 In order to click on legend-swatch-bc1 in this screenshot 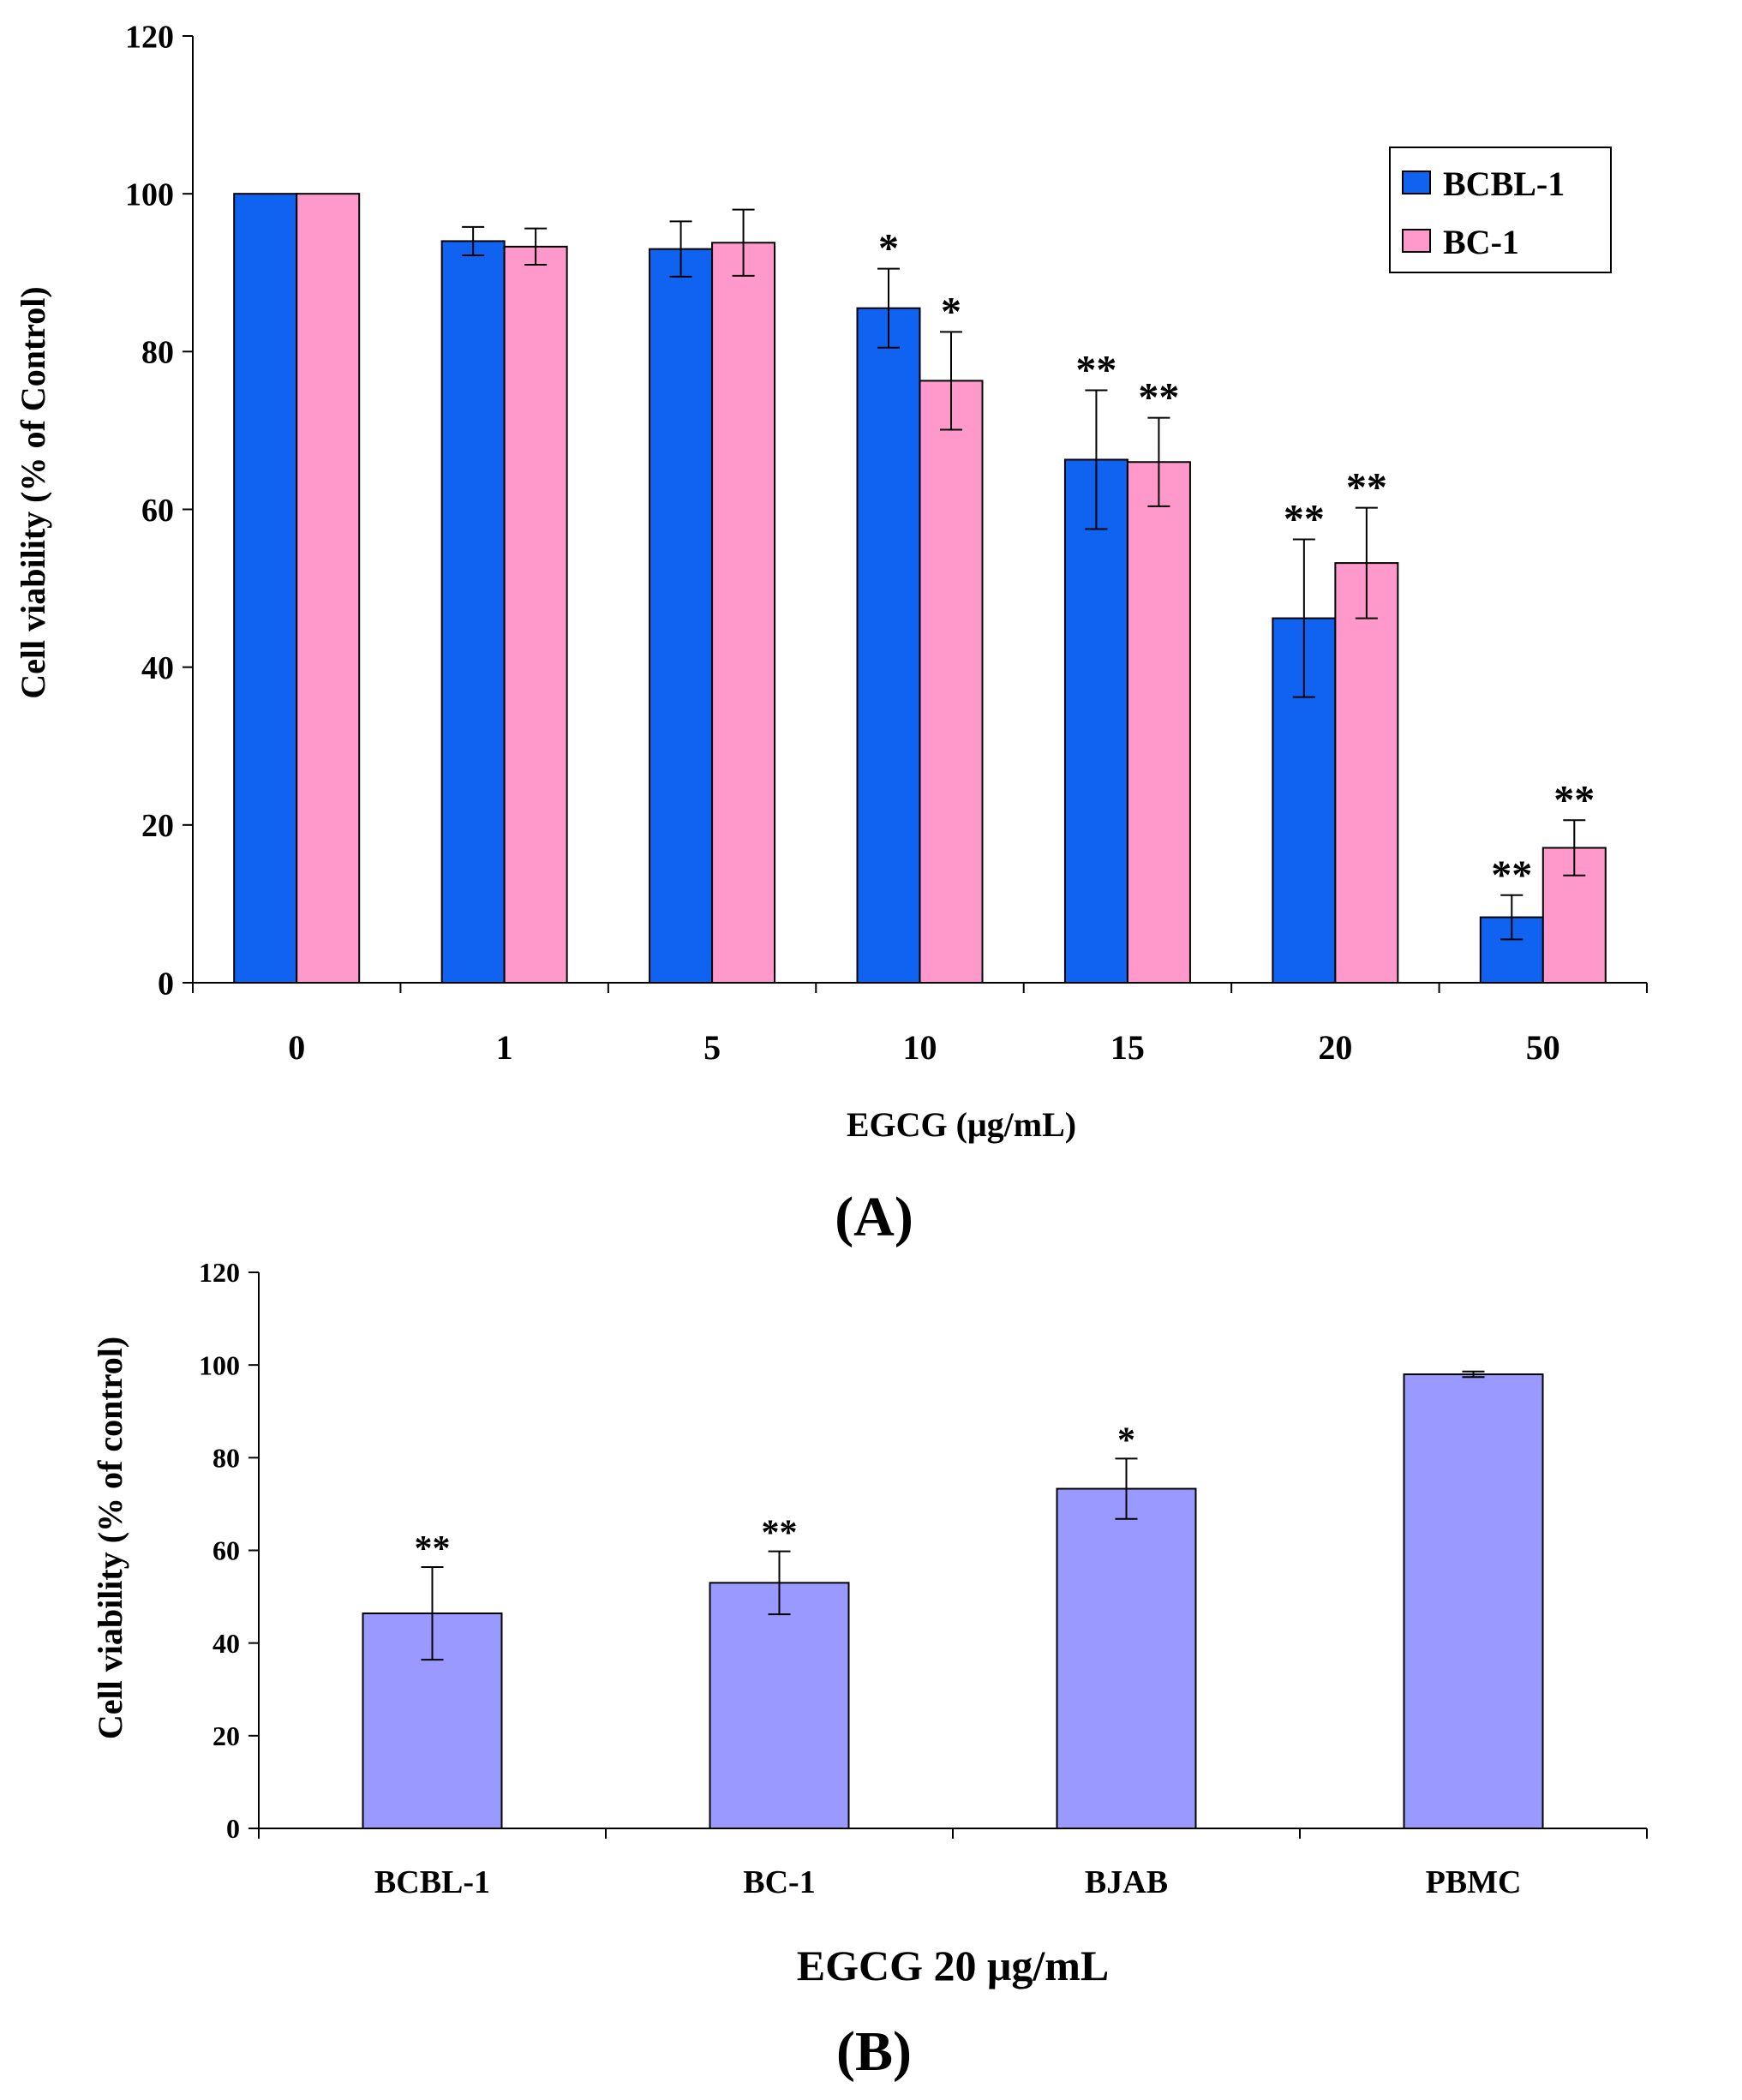, I will do `click(1416, 241)`.